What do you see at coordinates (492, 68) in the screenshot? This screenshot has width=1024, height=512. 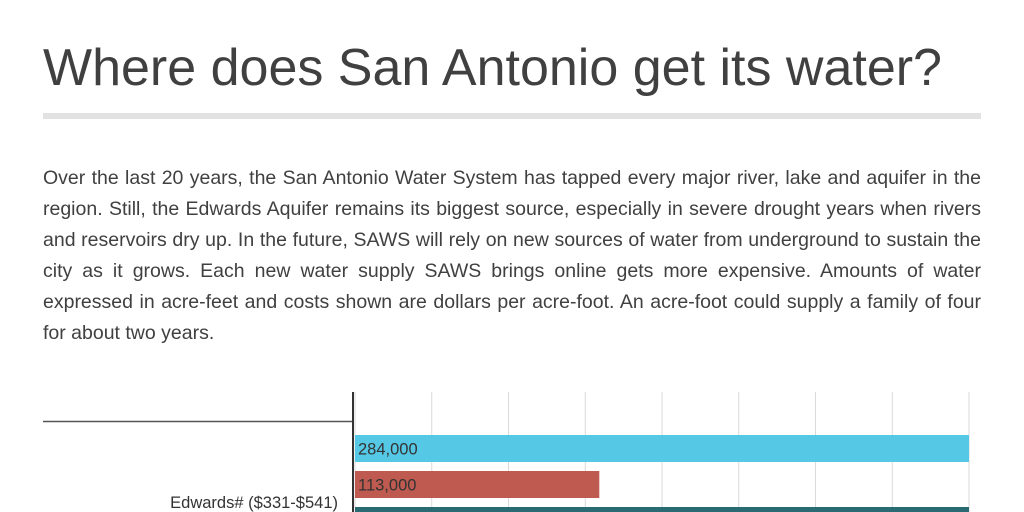 I see `page-title: Where does San Antonio get its water?` at bounding box center [492, 68].